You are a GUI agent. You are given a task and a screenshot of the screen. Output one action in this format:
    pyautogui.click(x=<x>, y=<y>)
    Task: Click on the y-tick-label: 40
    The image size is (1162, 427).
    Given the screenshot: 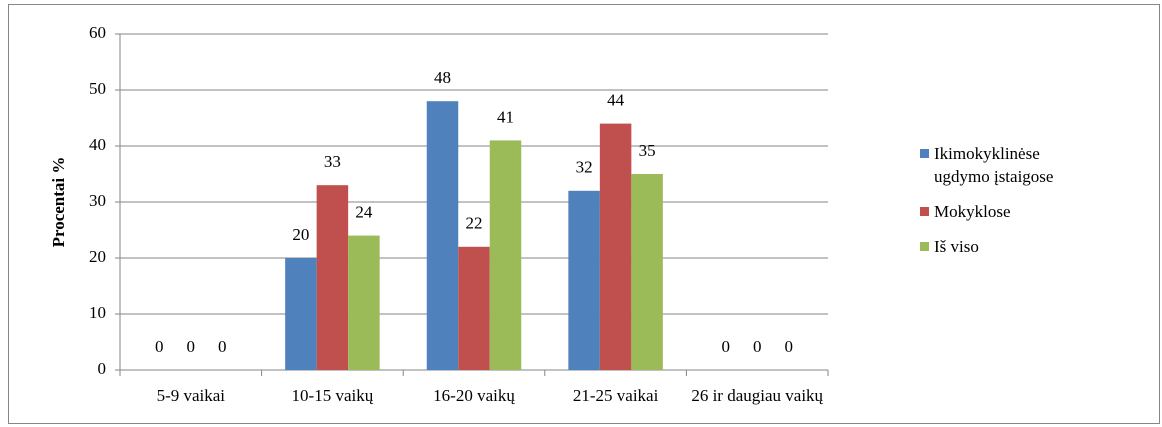 What is the action you would take?
    pyautogui.click(x=97, y=144)
    